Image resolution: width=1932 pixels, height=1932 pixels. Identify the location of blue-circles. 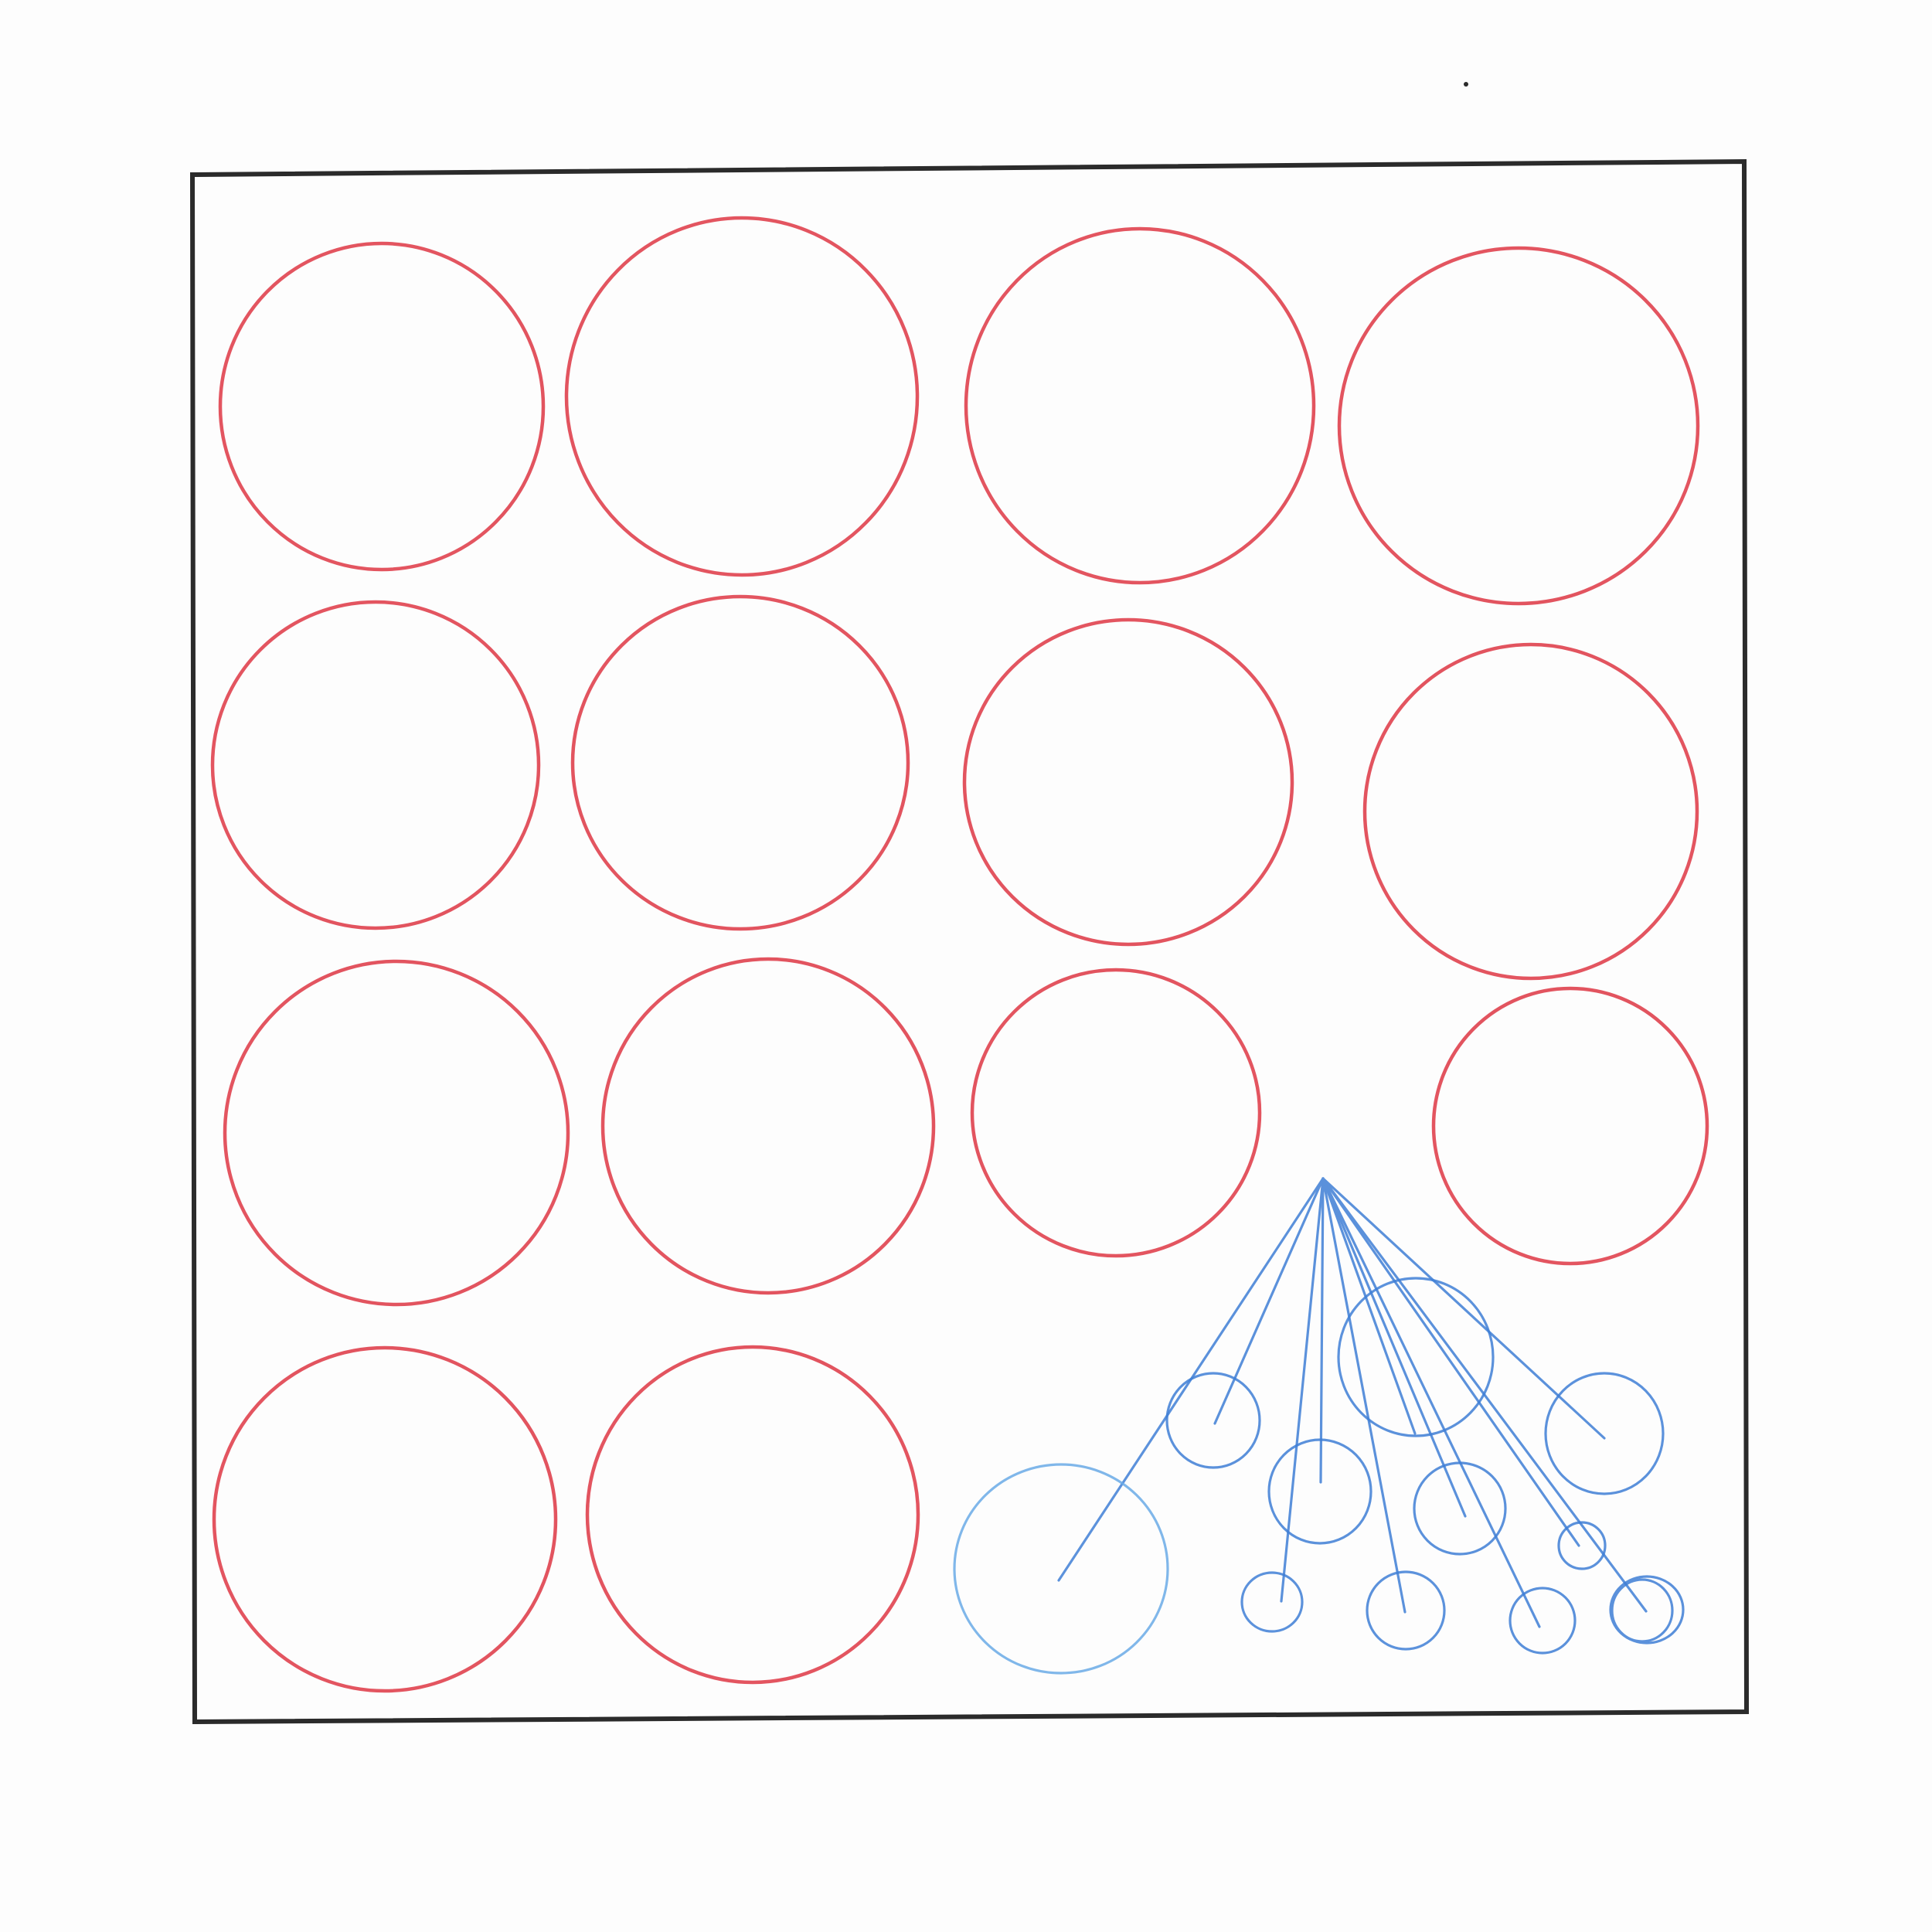
(1319, 1476).